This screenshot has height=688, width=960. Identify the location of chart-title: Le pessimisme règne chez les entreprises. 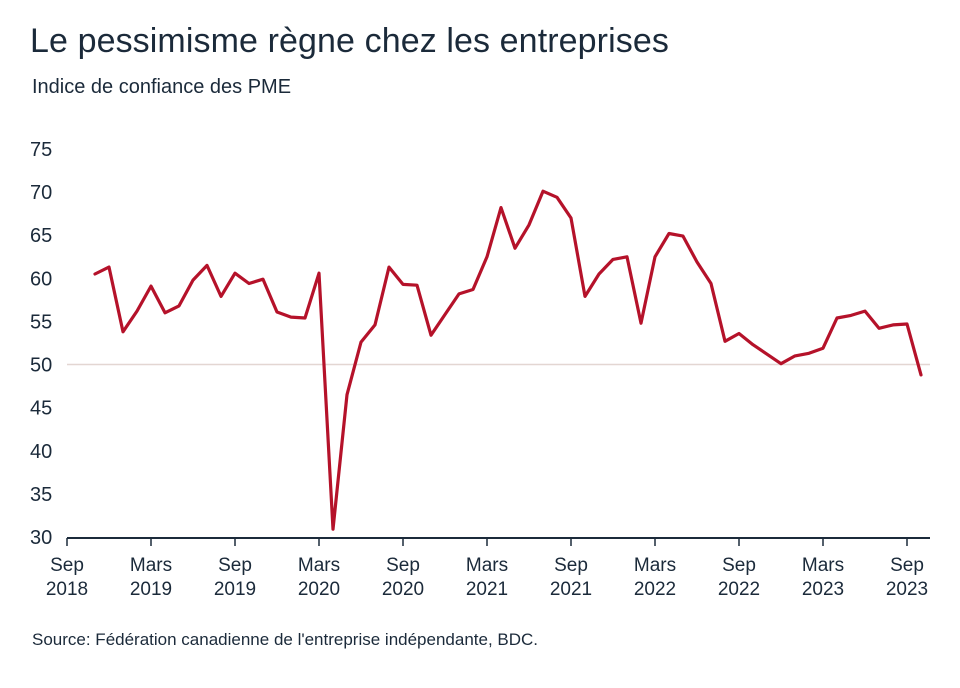
(349, 41).